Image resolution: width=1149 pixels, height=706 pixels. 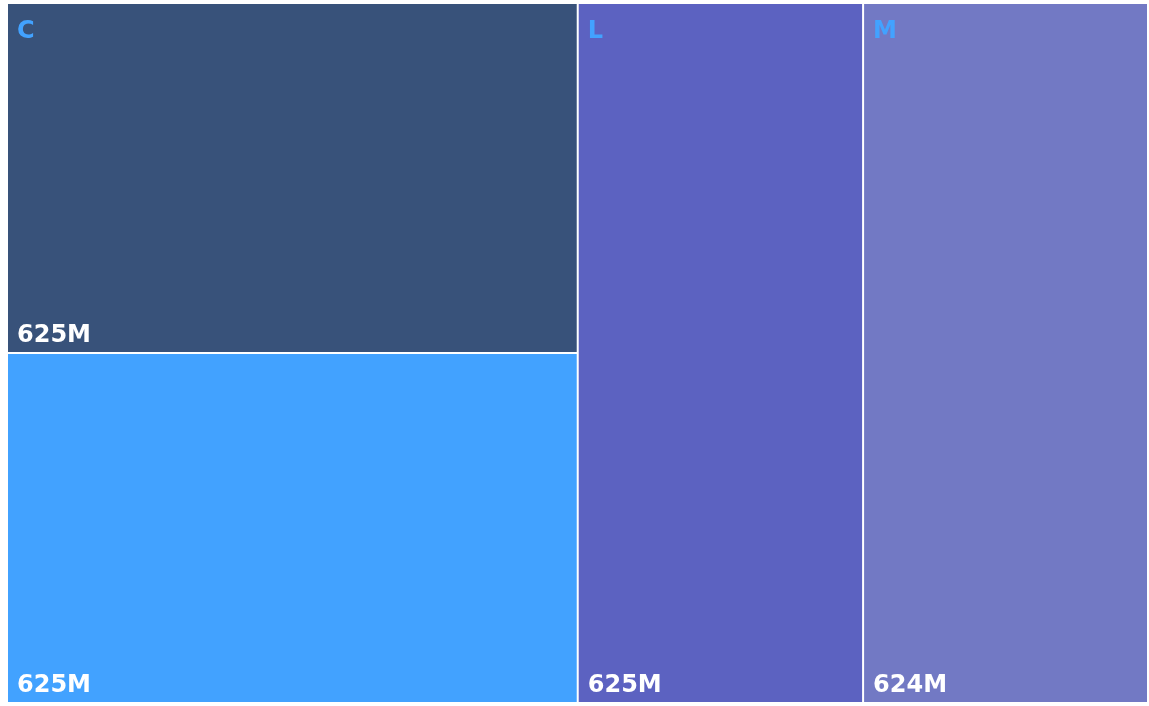 I want to click on category-label: L, so click(x=595, y=30).